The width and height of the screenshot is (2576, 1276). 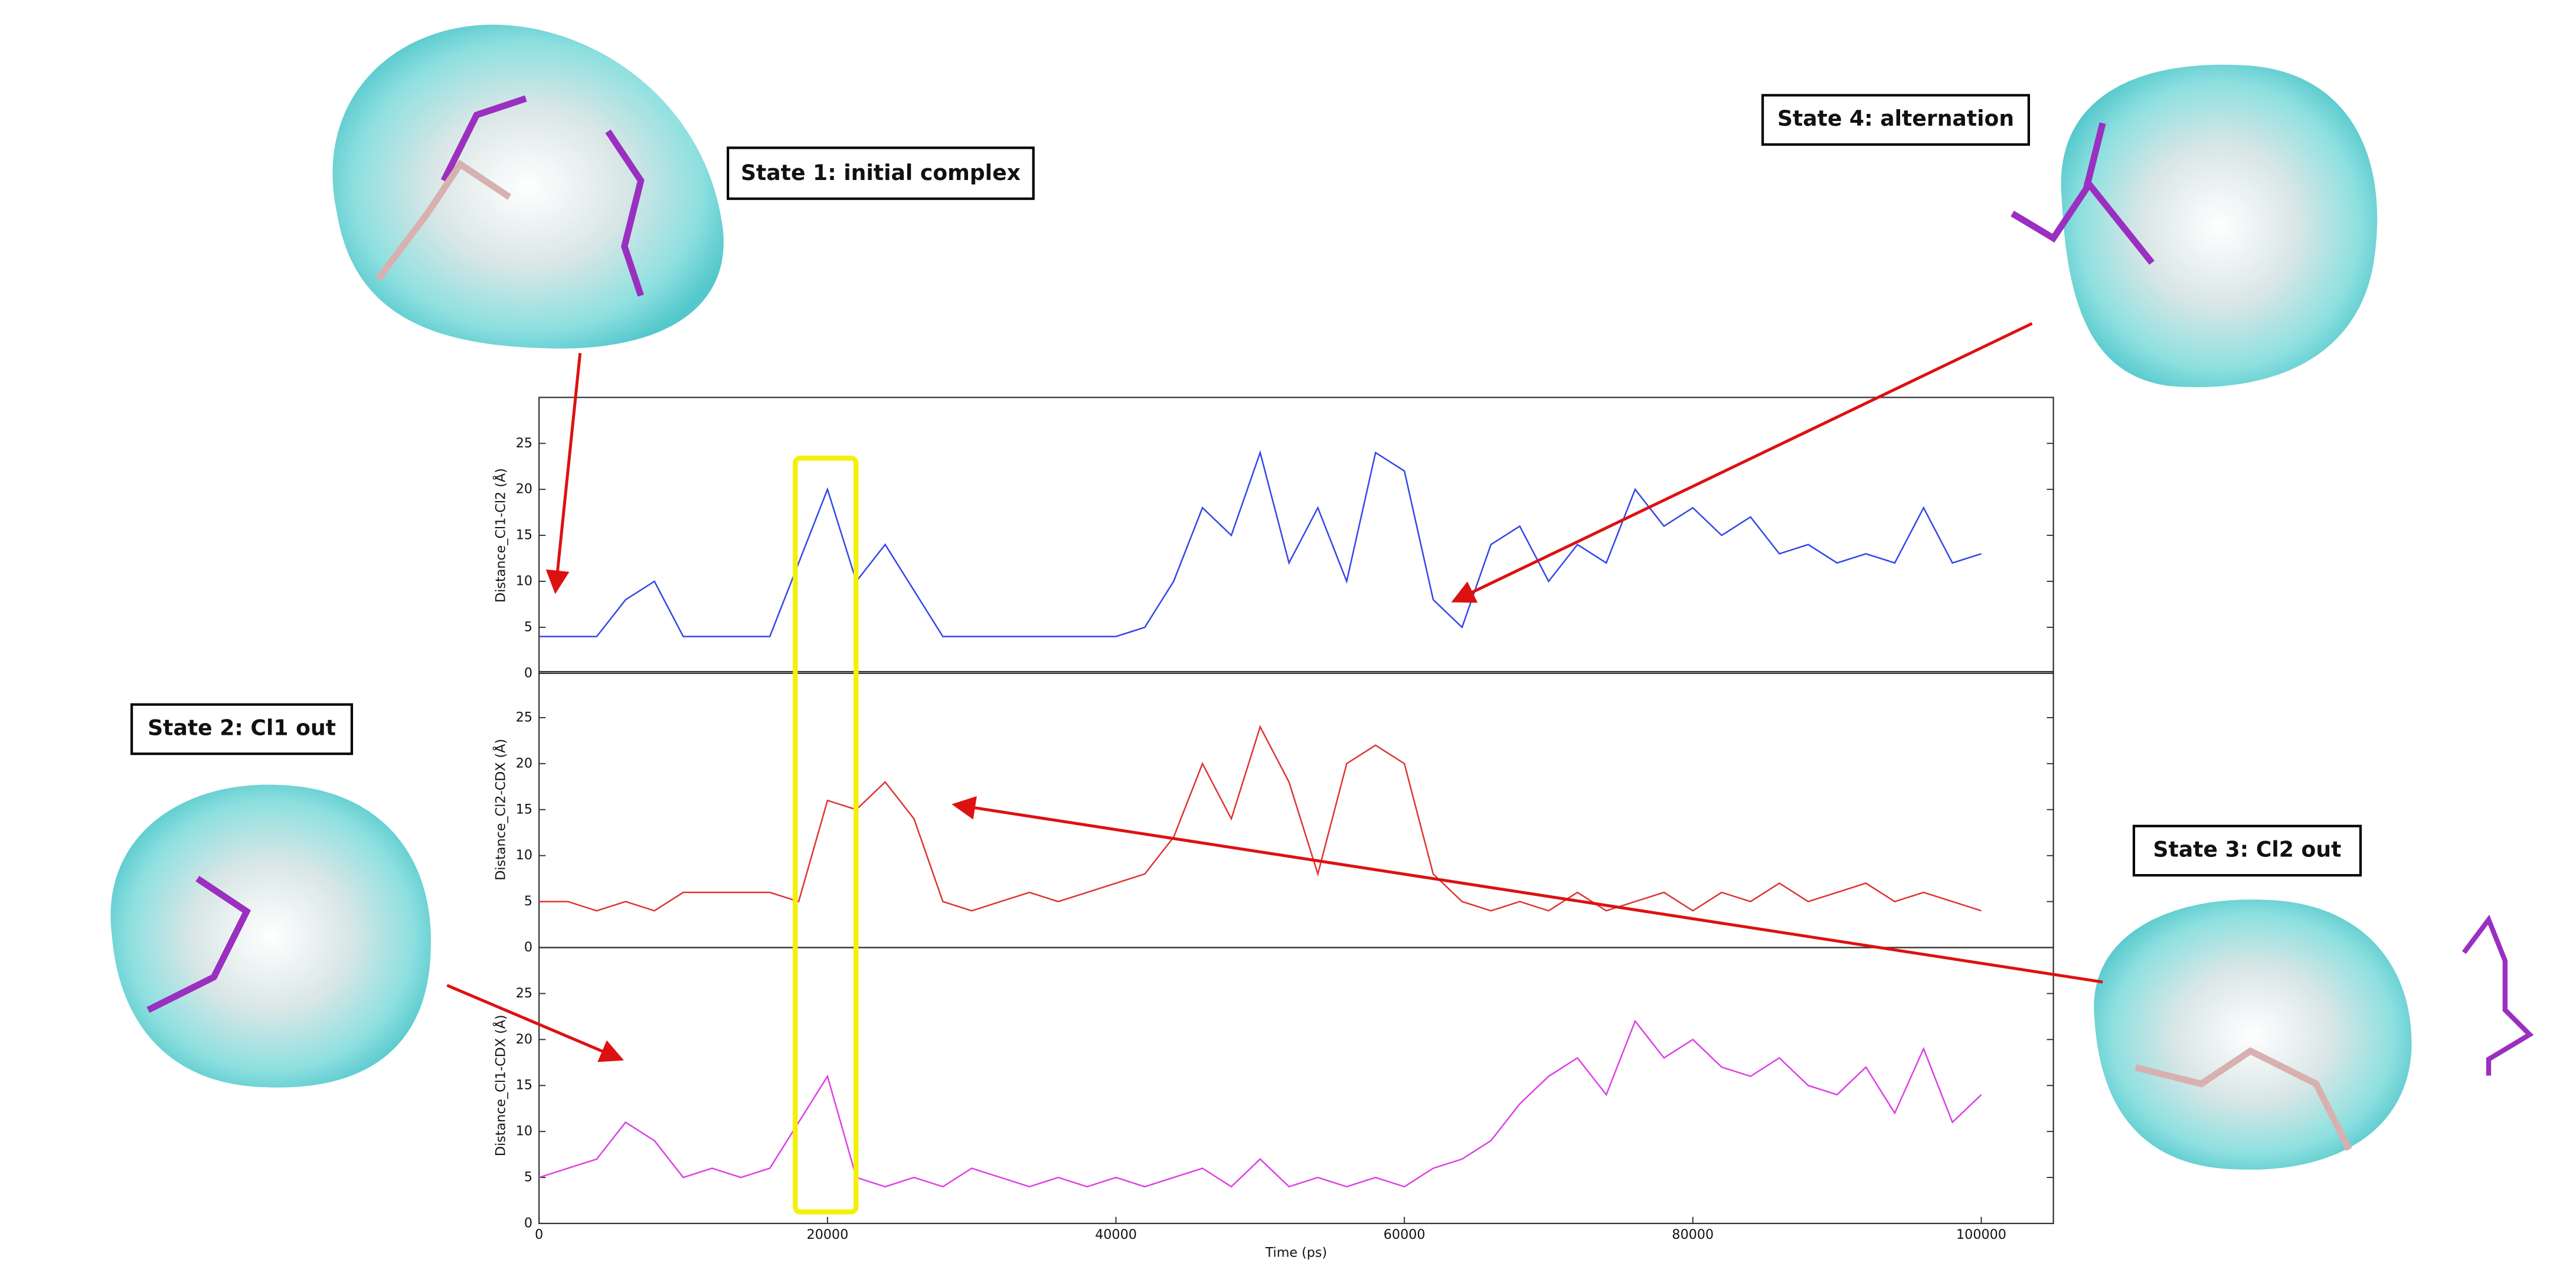 I want to click on highlight-box, so click(x=826, y=835).